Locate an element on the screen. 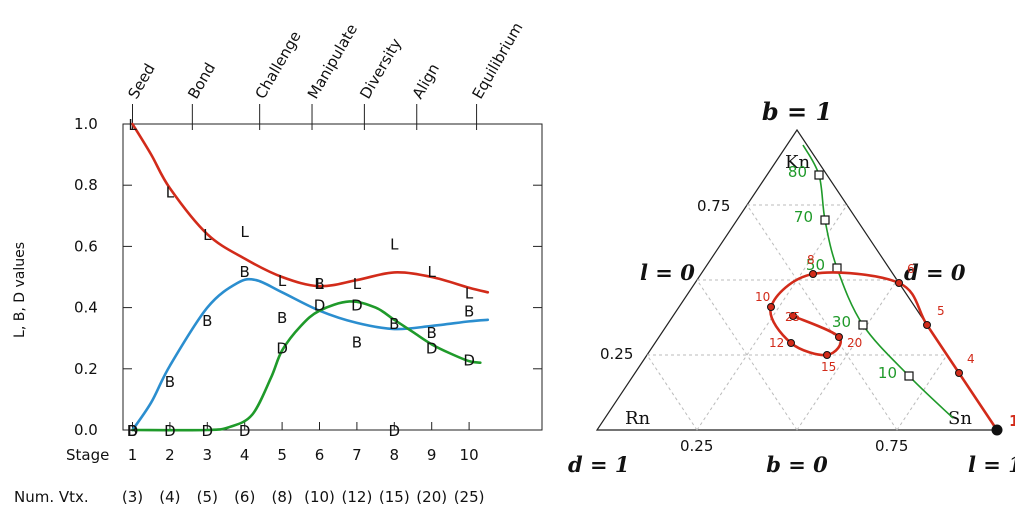 This screenshot has height=514, width=1015. top-axis-label: Seed is located at coordinates (141, 81).